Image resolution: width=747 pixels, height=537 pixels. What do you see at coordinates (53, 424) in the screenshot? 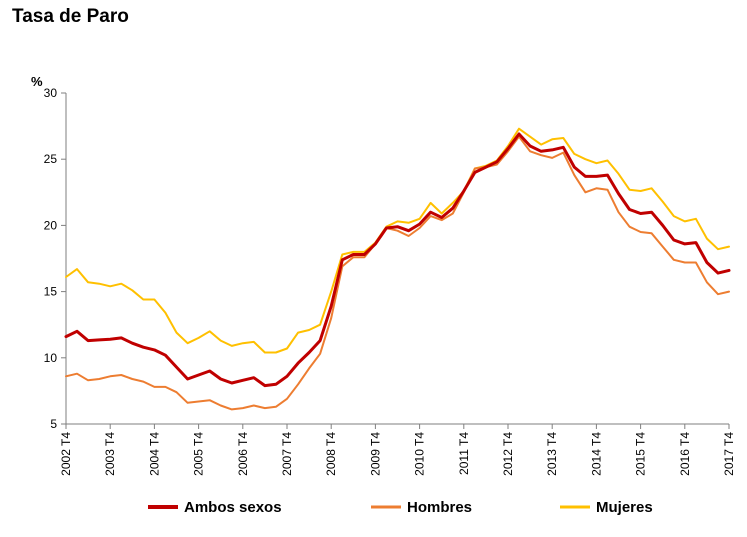
I see `y-tick-label: 5` at bounding box center [53, 424].